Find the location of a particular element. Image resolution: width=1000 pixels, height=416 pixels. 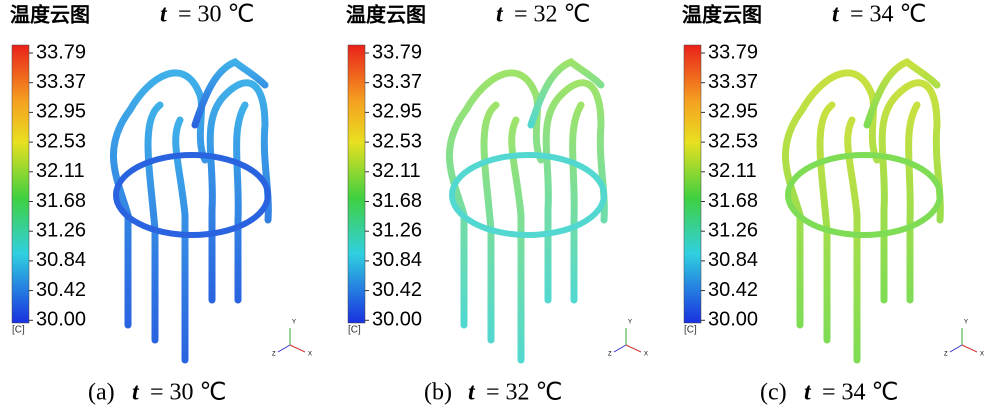

title-condition: = 32 ℃ is located at coordinates (552, 15).